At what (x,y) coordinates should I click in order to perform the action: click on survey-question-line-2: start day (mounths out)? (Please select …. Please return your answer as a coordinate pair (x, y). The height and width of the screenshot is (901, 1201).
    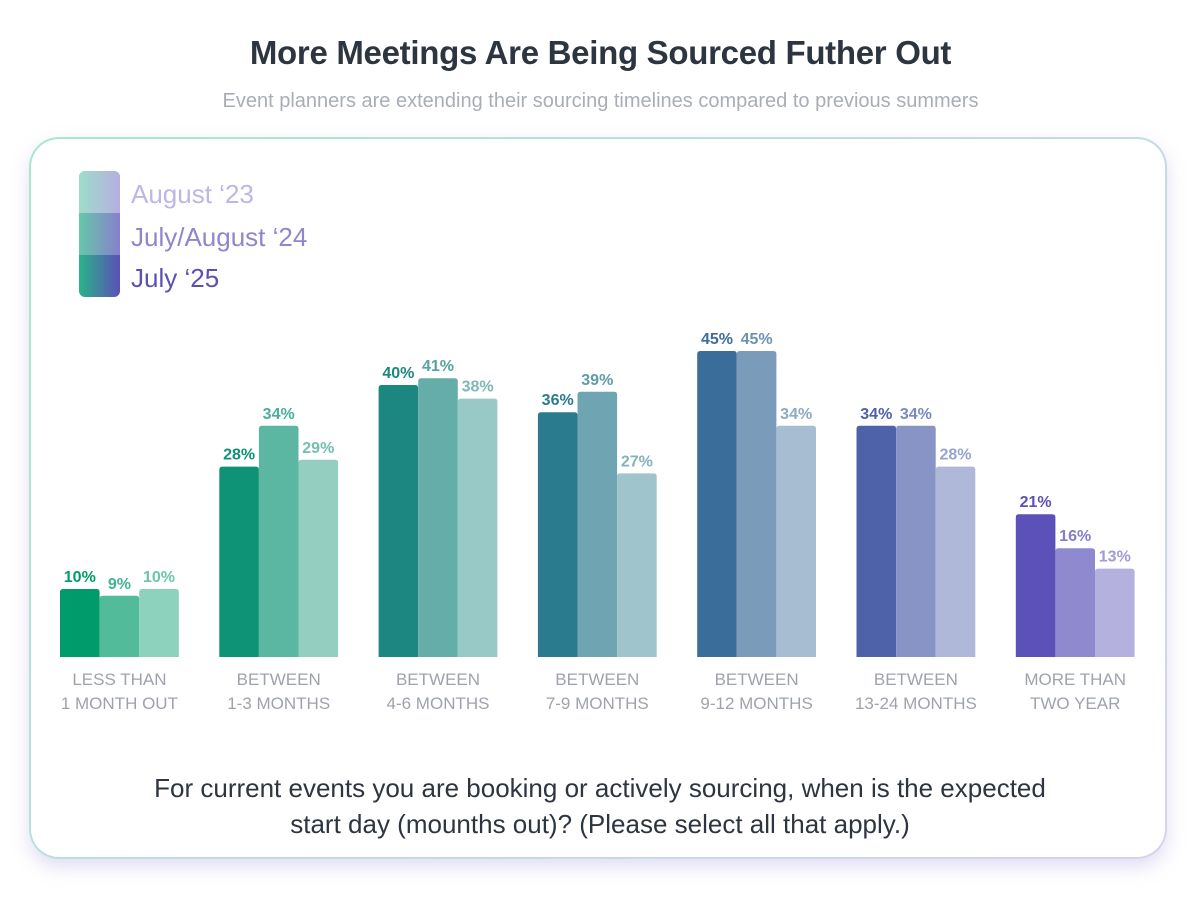
    Looking at the image, I should click on (600, 824).